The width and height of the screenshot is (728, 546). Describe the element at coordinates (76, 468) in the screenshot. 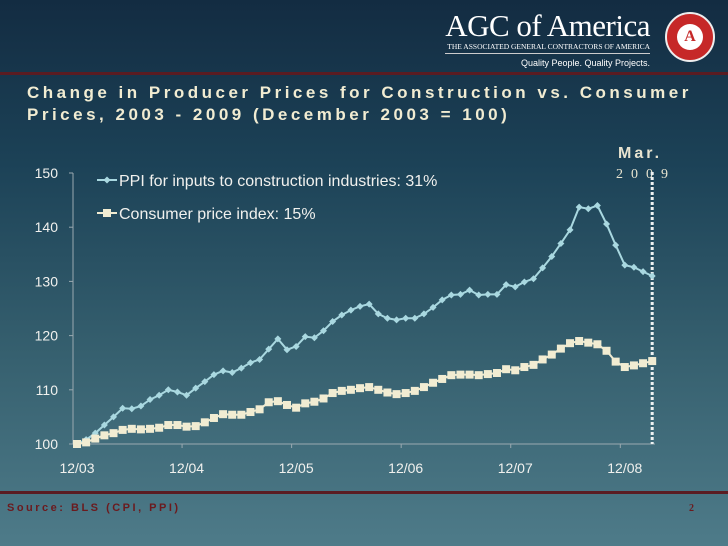

I see `x-tick-label: 12/03` at that location.